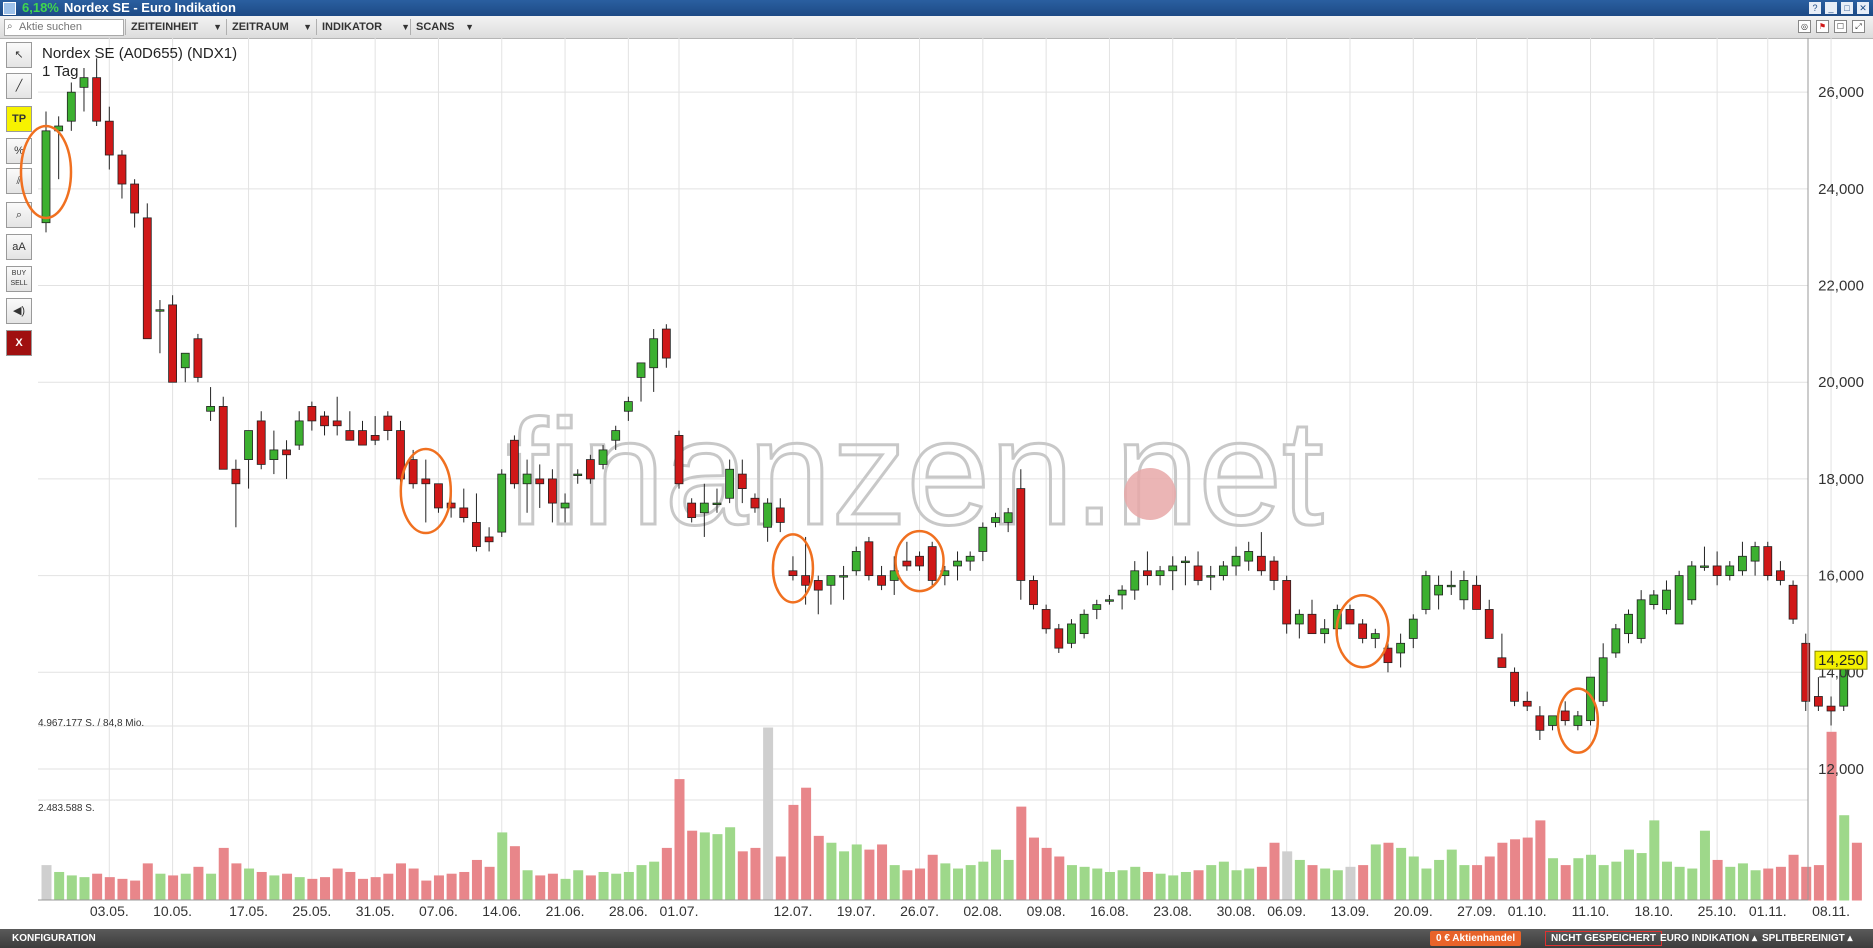 The width and height of the screenshot is (1873, 948). I want to click on cursor-icon: ↖, so click(19, 55).